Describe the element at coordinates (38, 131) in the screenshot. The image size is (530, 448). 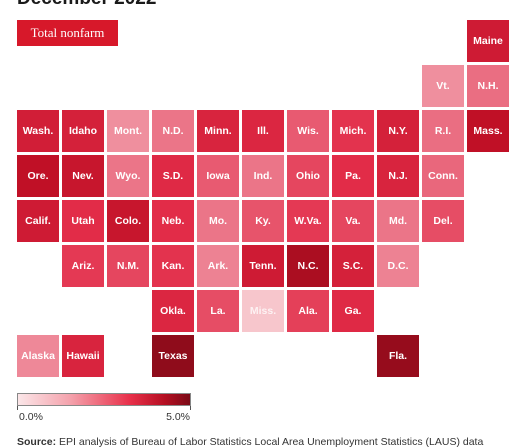
I see `state-tile-wash: Wash.` at that location.